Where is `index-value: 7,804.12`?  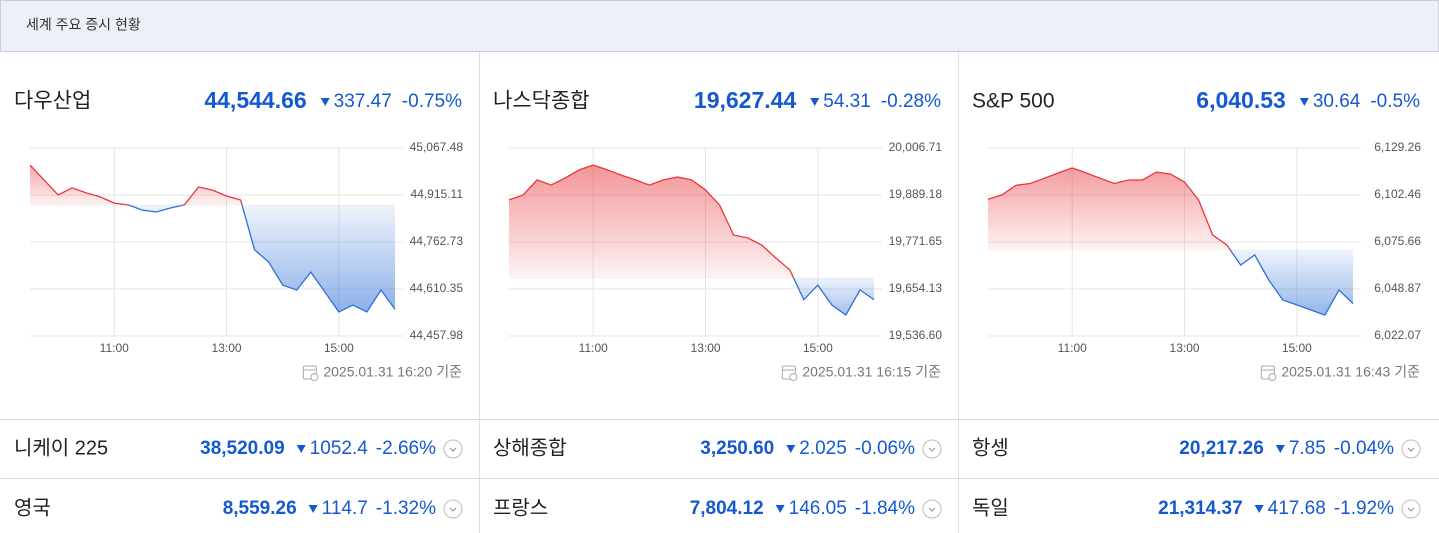
index-value: 7,804.12 is located at coordinates (727, 508).